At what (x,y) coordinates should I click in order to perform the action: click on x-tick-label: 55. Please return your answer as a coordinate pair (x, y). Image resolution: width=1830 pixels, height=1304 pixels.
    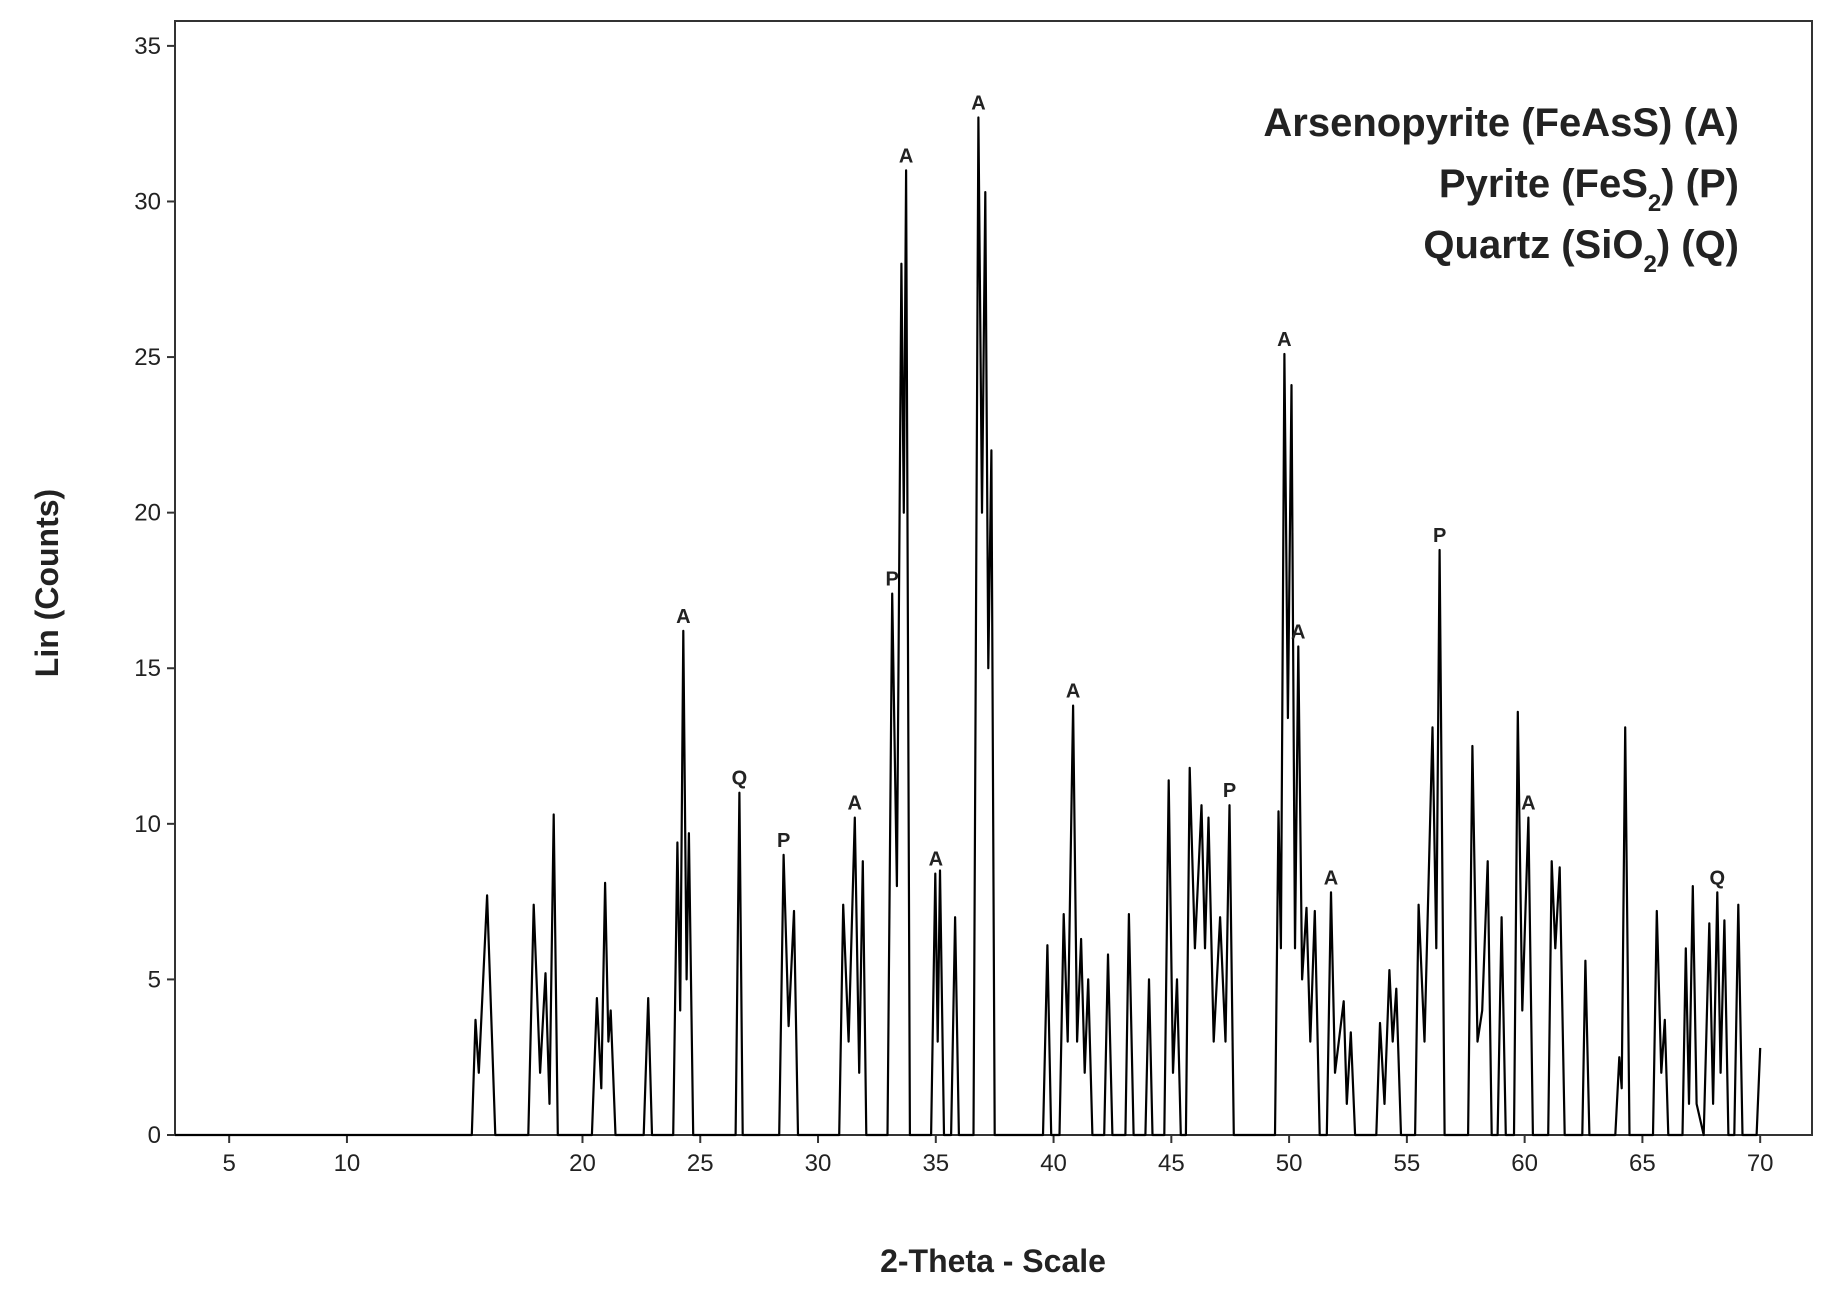
    Looking at the image, I should click on (1407, 1163).